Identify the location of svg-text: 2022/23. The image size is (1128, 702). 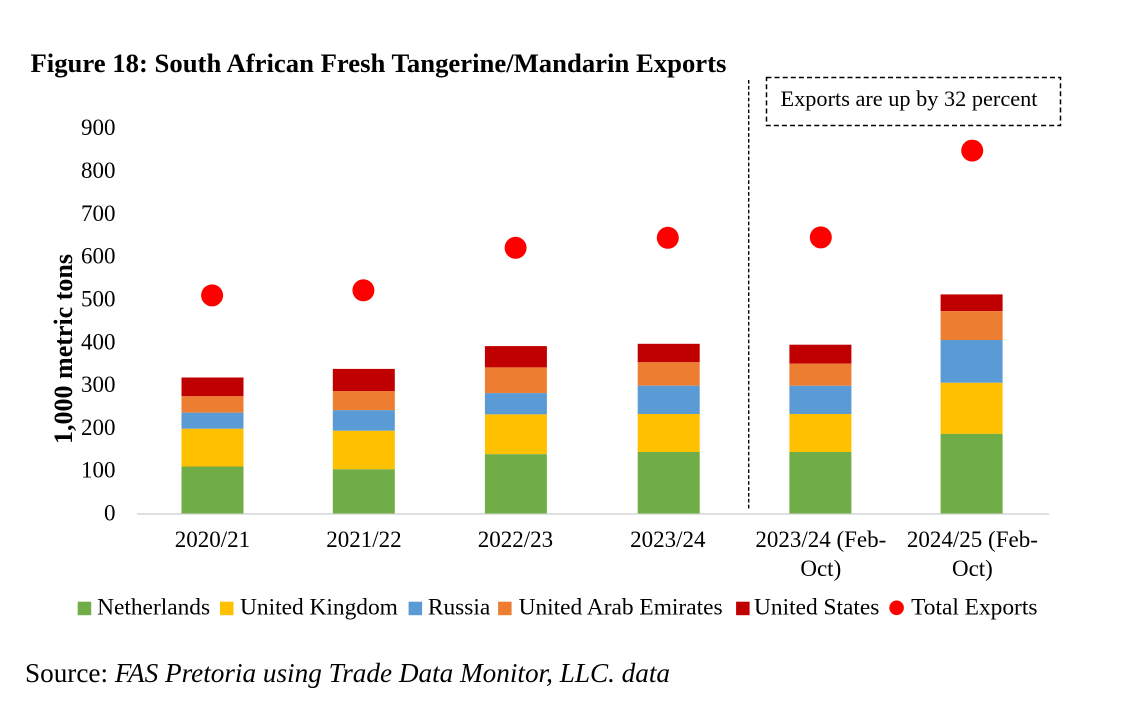
(515, 539).